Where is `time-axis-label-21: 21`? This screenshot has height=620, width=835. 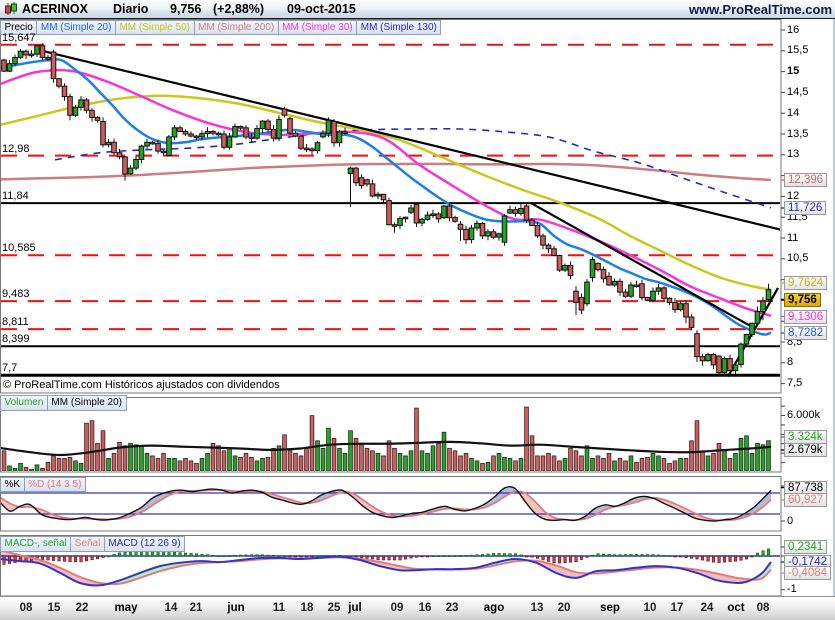
time-axis-label-21: 21 is located at coordinates (196, 608).